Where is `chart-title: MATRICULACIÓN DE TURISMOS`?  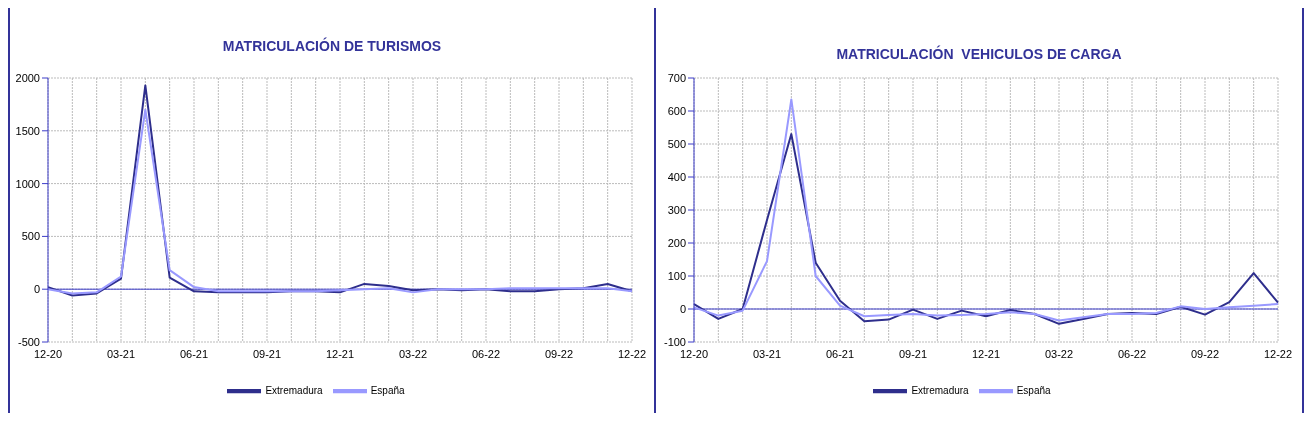
chart-title: MATRICULACIÓN DE TURISMOS is located at coordinates (332, 46).